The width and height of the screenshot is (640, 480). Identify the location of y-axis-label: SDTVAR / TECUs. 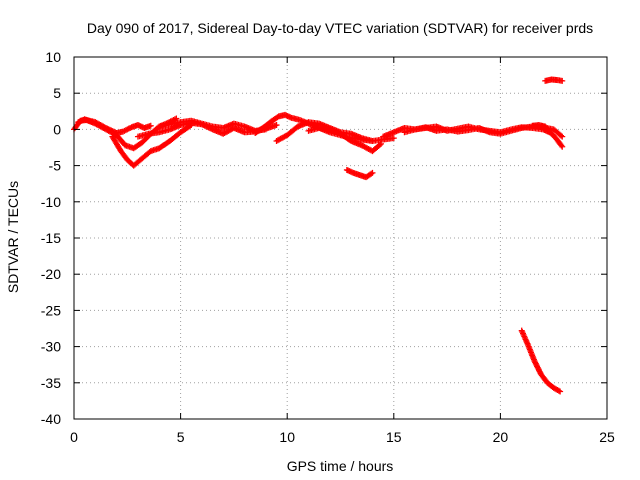
(13, 237).